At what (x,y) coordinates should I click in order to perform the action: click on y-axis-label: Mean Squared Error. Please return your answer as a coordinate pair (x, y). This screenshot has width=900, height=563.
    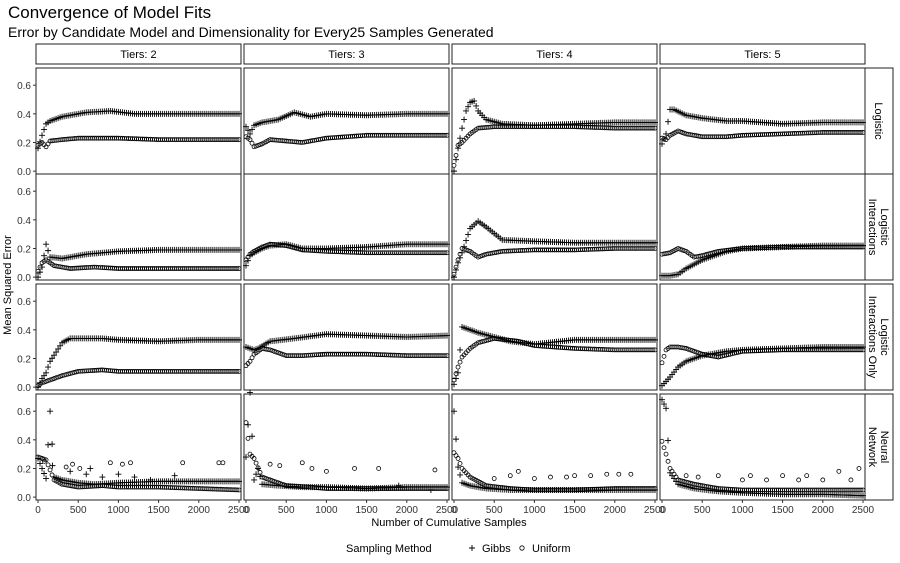
    Looking at the image, I should click on (8, 285).